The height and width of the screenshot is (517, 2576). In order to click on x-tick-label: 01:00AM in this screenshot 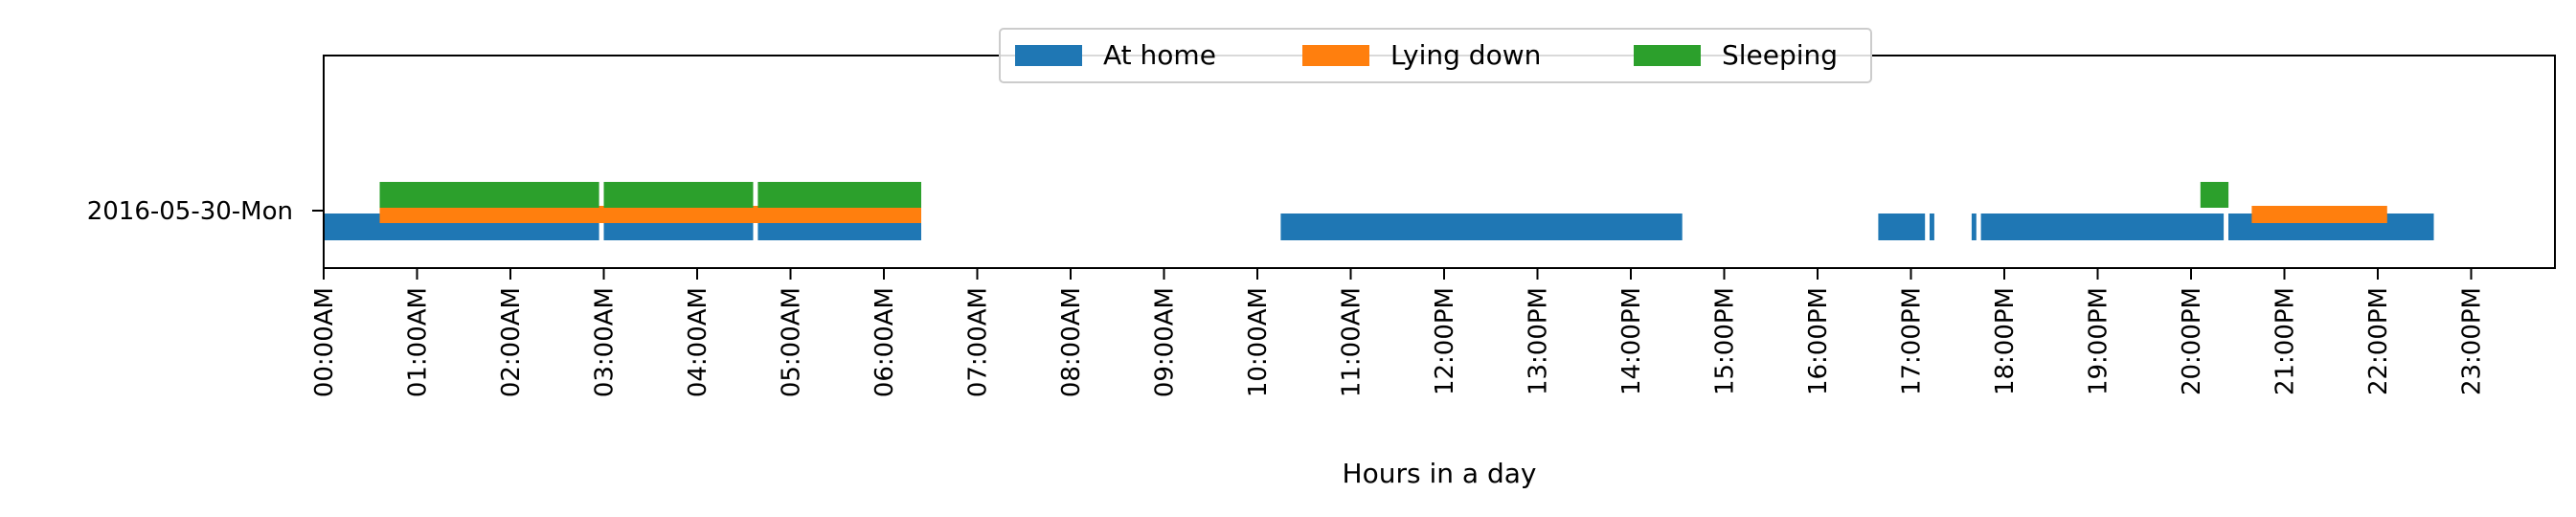, I will do `click(418, 342)`.